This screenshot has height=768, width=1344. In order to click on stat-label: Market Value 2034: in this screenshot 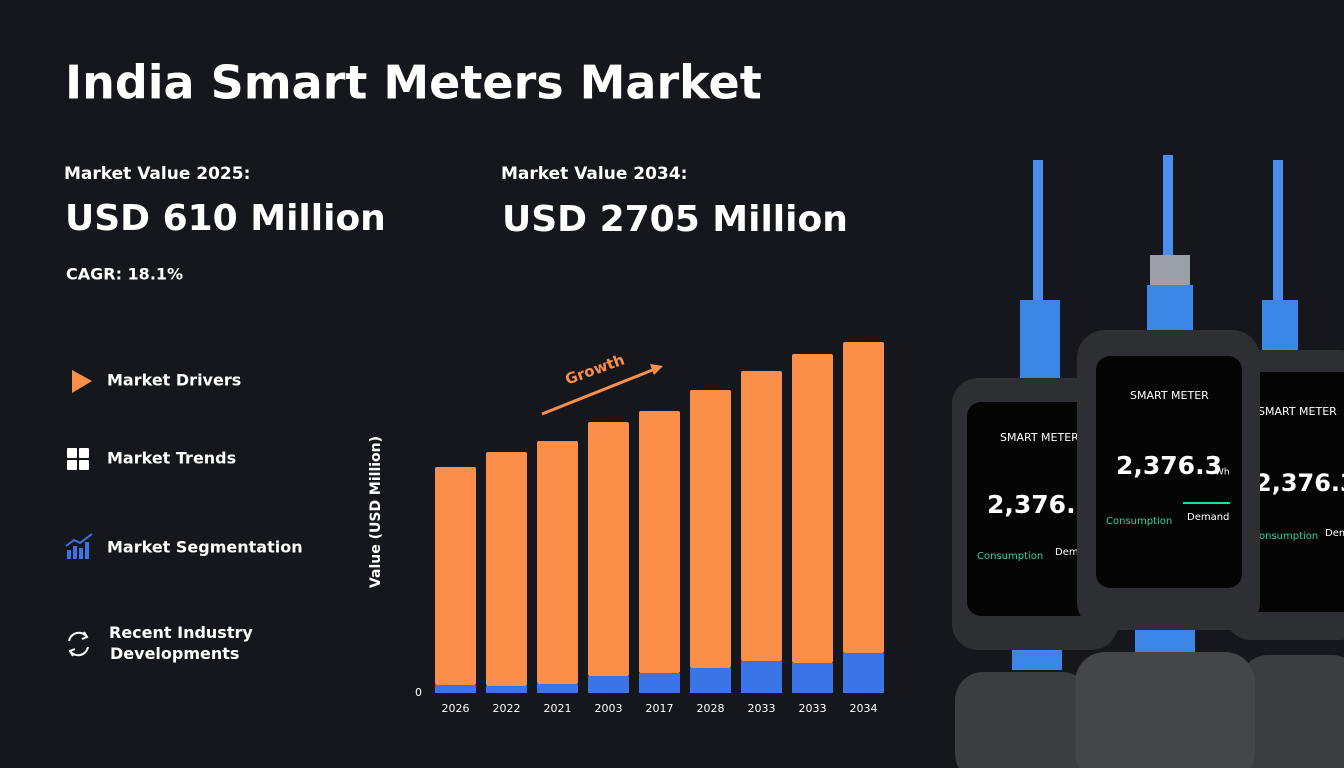, I will do `click(594, 174)`.